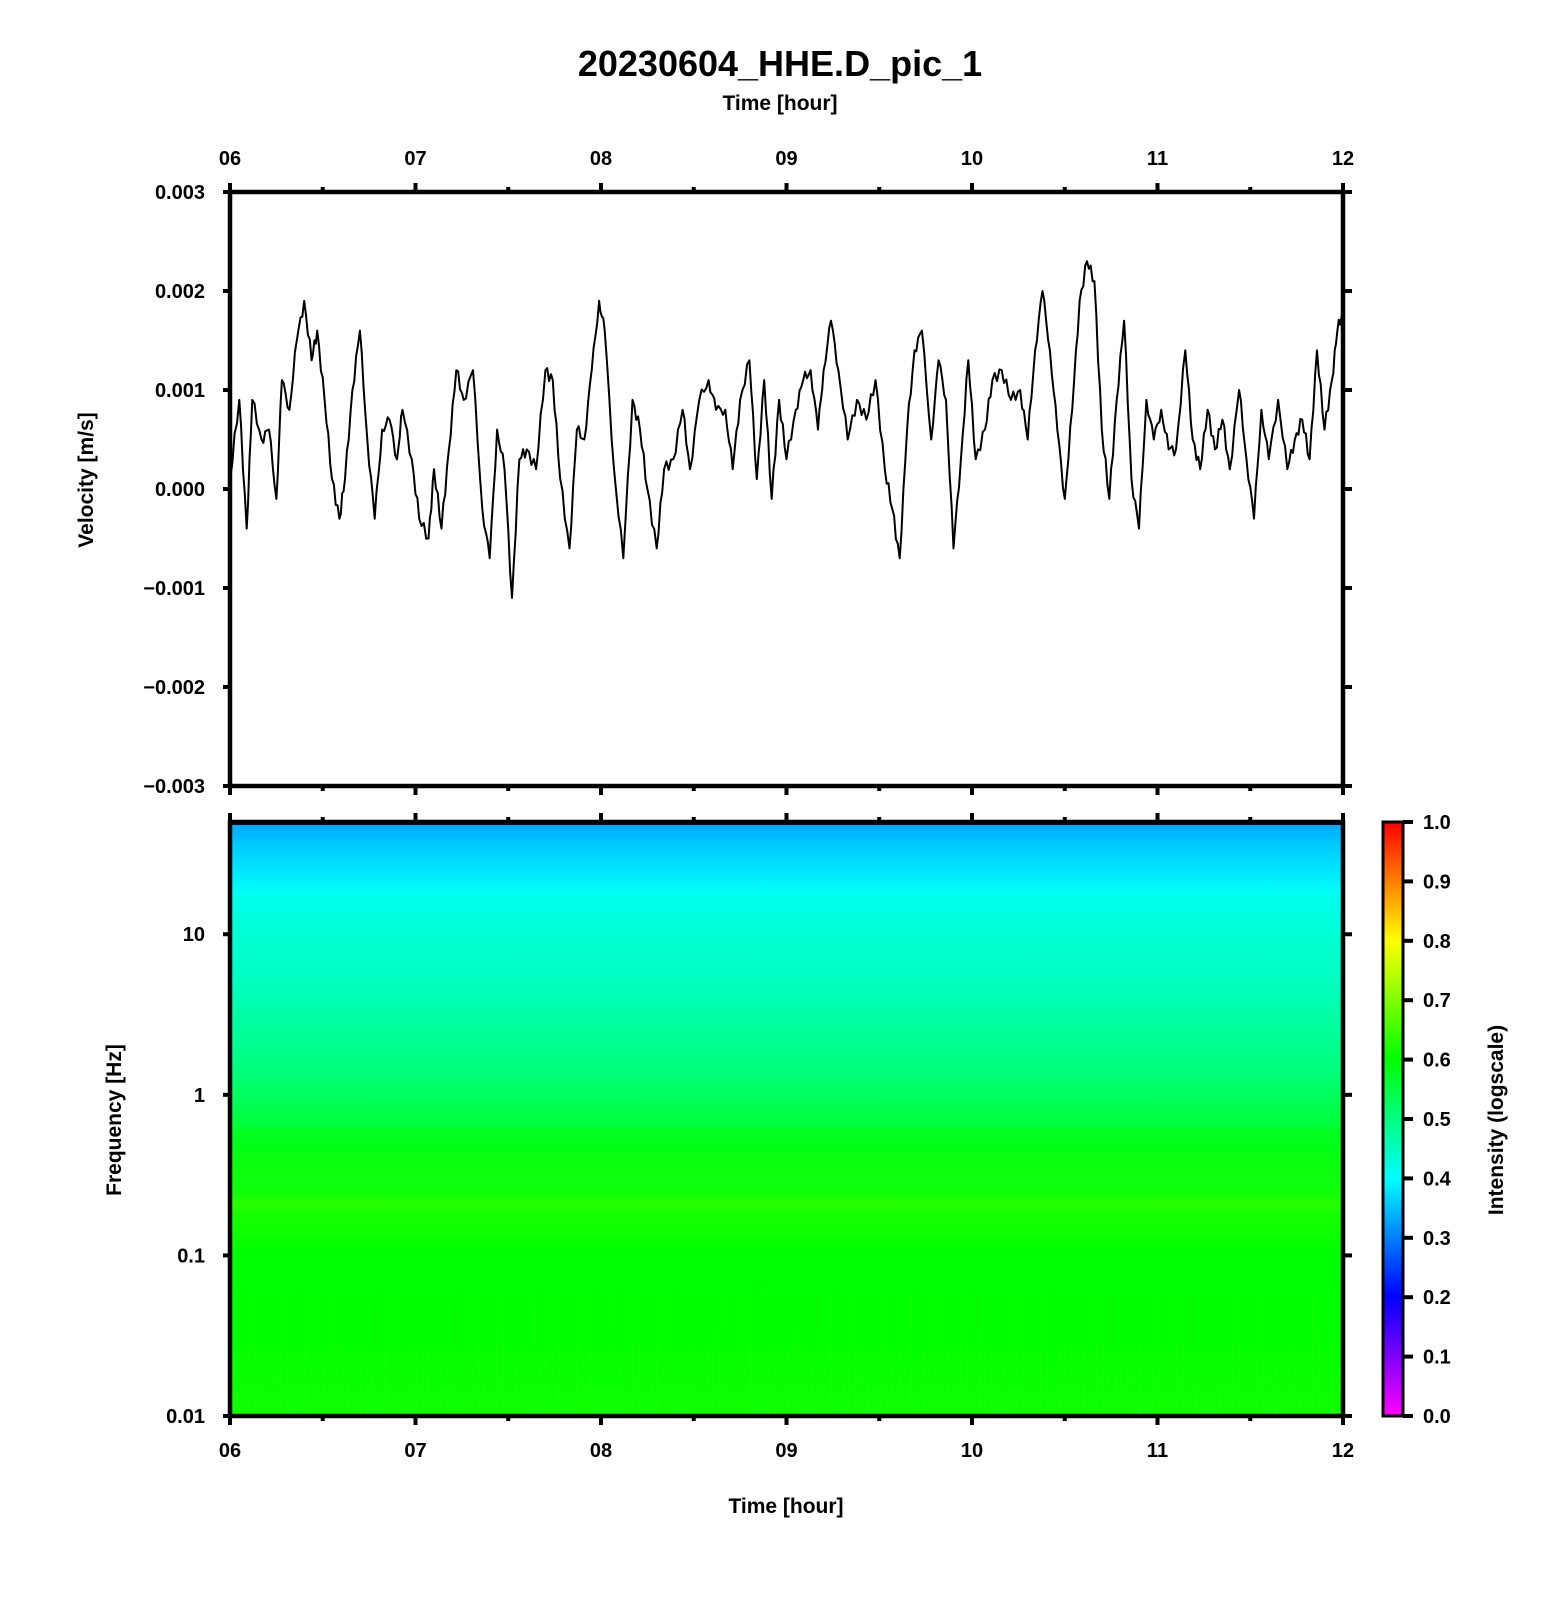 Image resolution: width=1556 pixels, height=1600 pixels. Describe the element at coordinates (185, 1176) in the screenshot. I see `frequency-y-tick-labels: 10 1 0.1 0.01` at that location.